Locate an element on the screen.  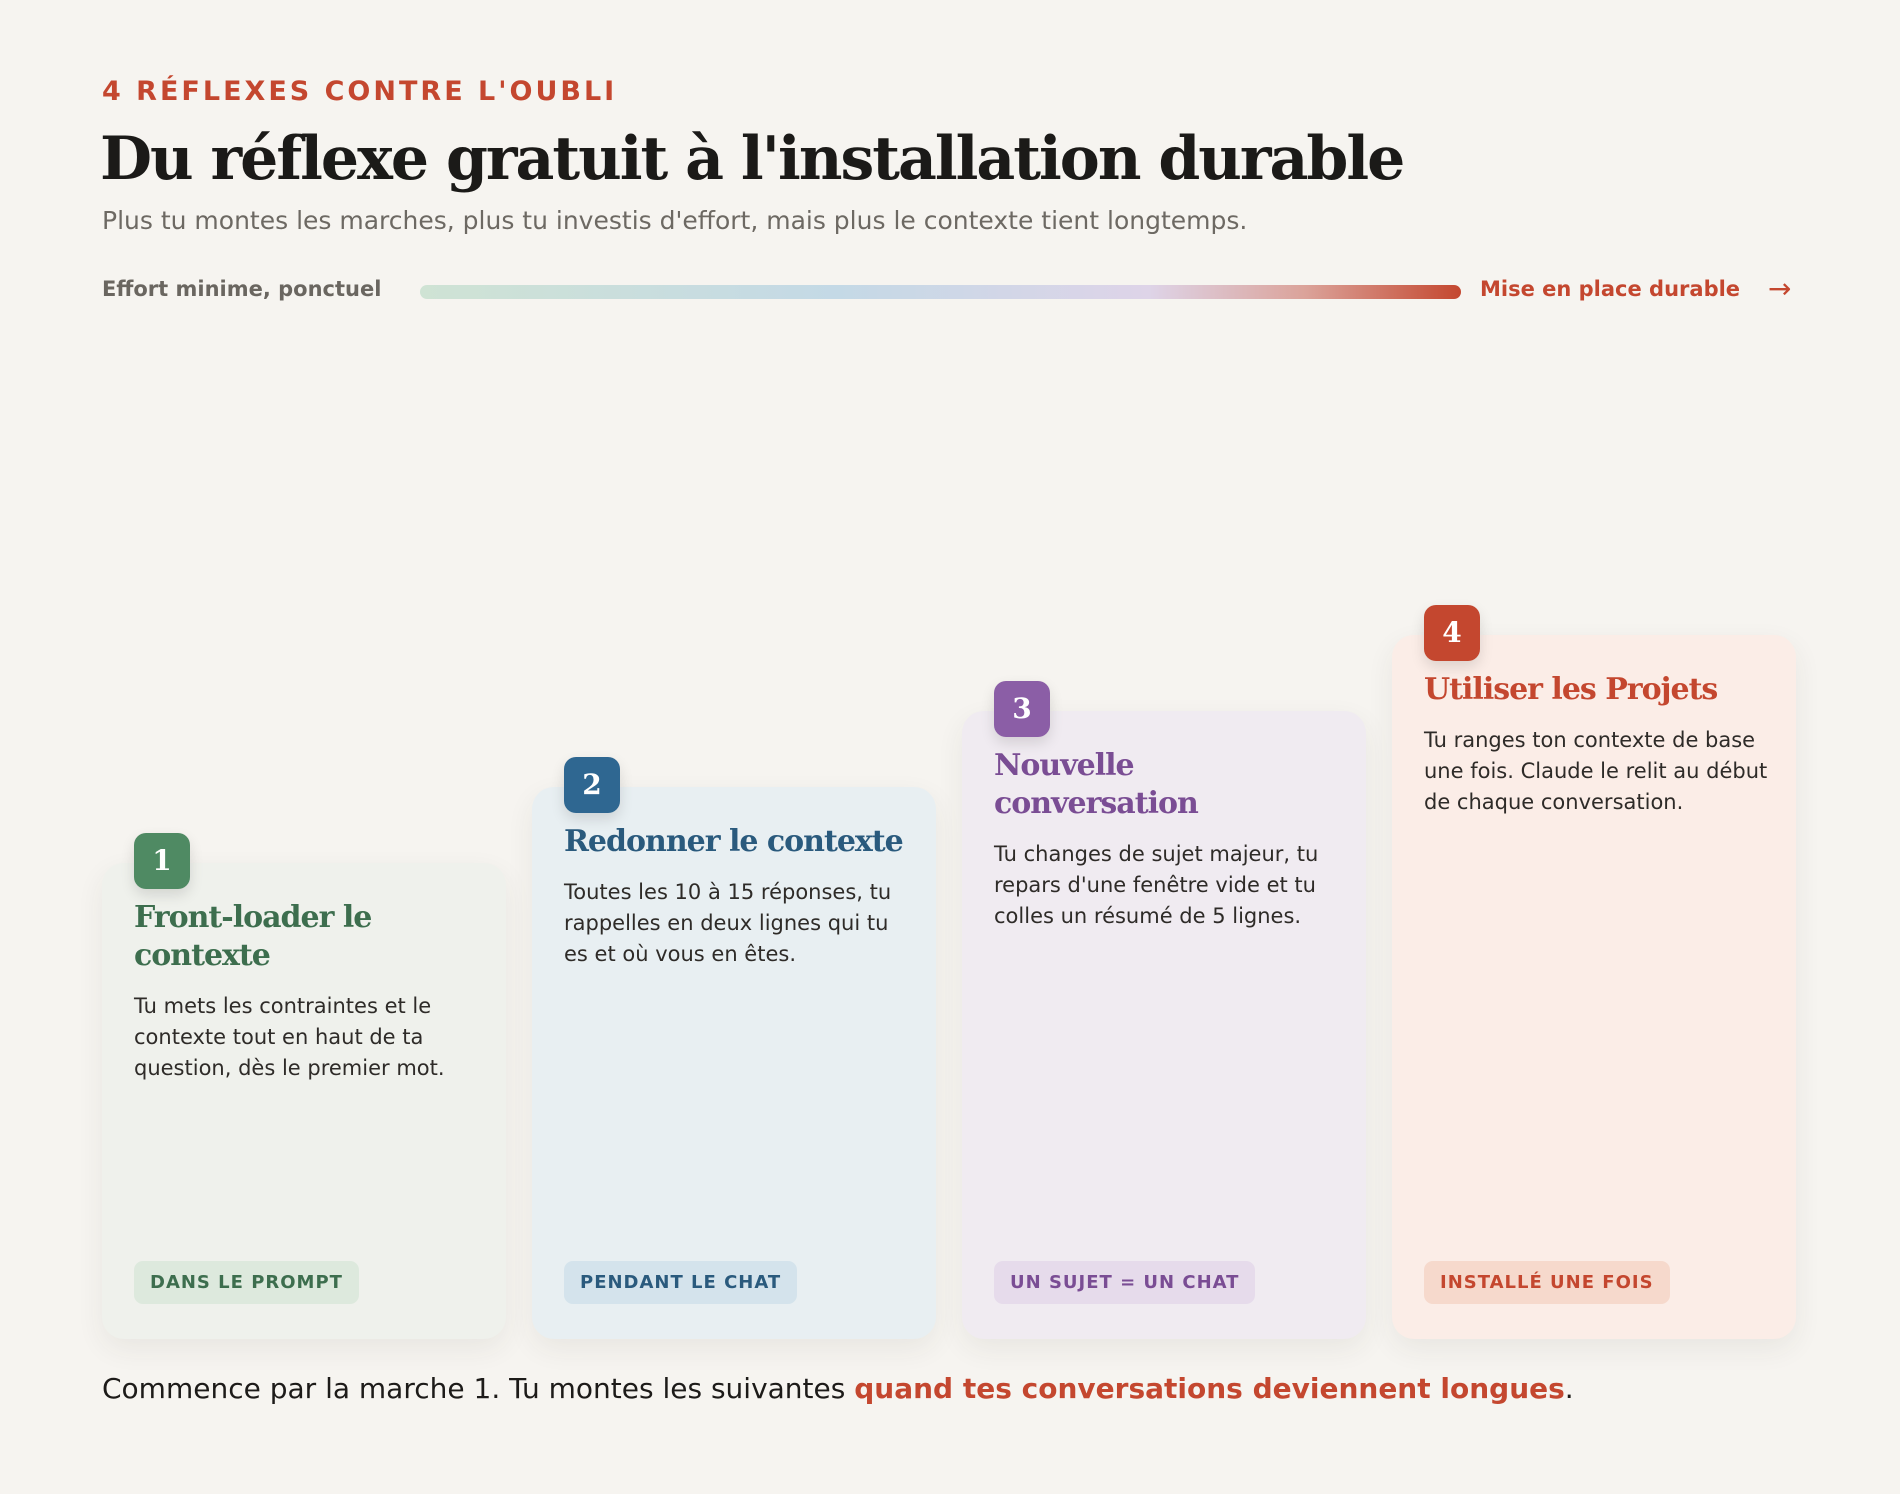
step-tag: PENDANT LE CHAT is located at coordinates (681, 1282).